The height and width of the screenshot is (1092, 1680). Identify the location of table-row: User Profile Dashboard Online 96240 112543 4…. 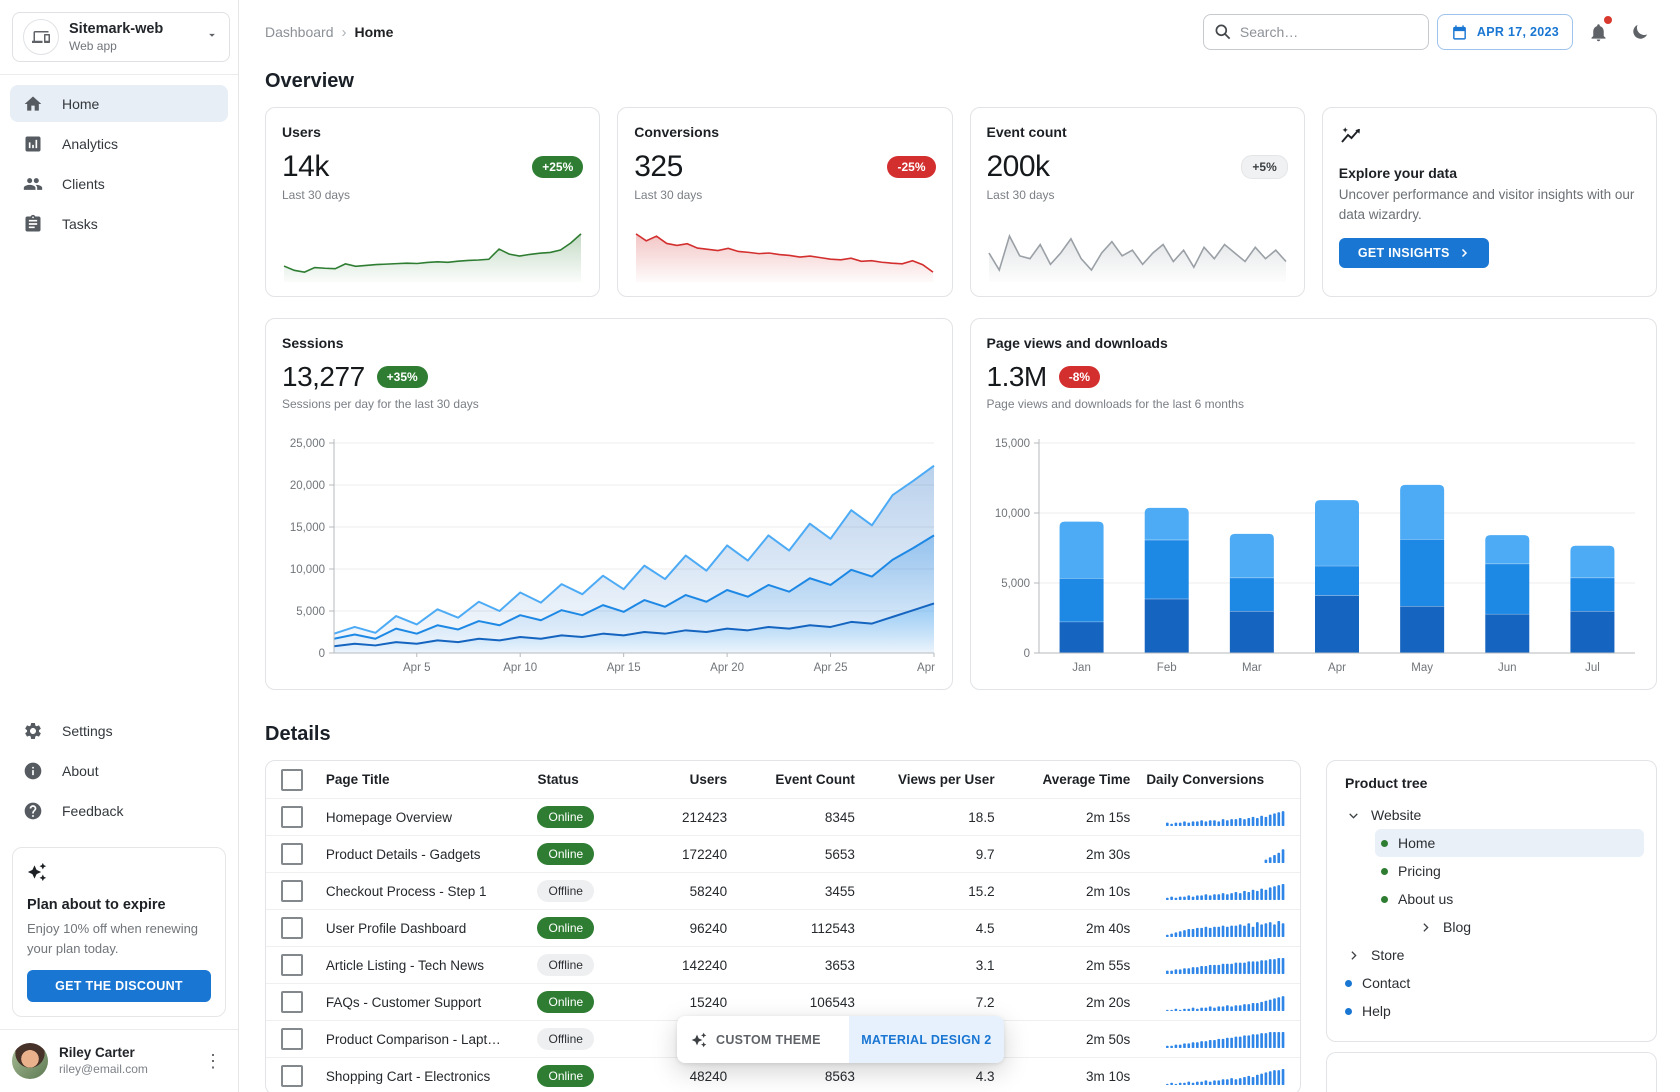
(783, 927).